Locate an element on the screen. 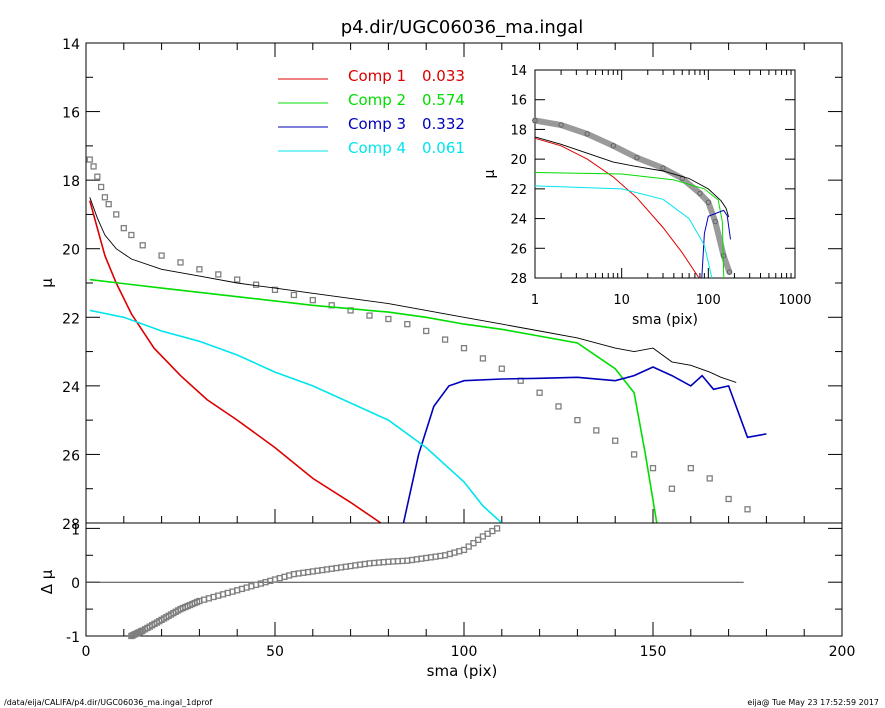 The image size is (885, 708). inset-frame is located at coordinates (665, 174).